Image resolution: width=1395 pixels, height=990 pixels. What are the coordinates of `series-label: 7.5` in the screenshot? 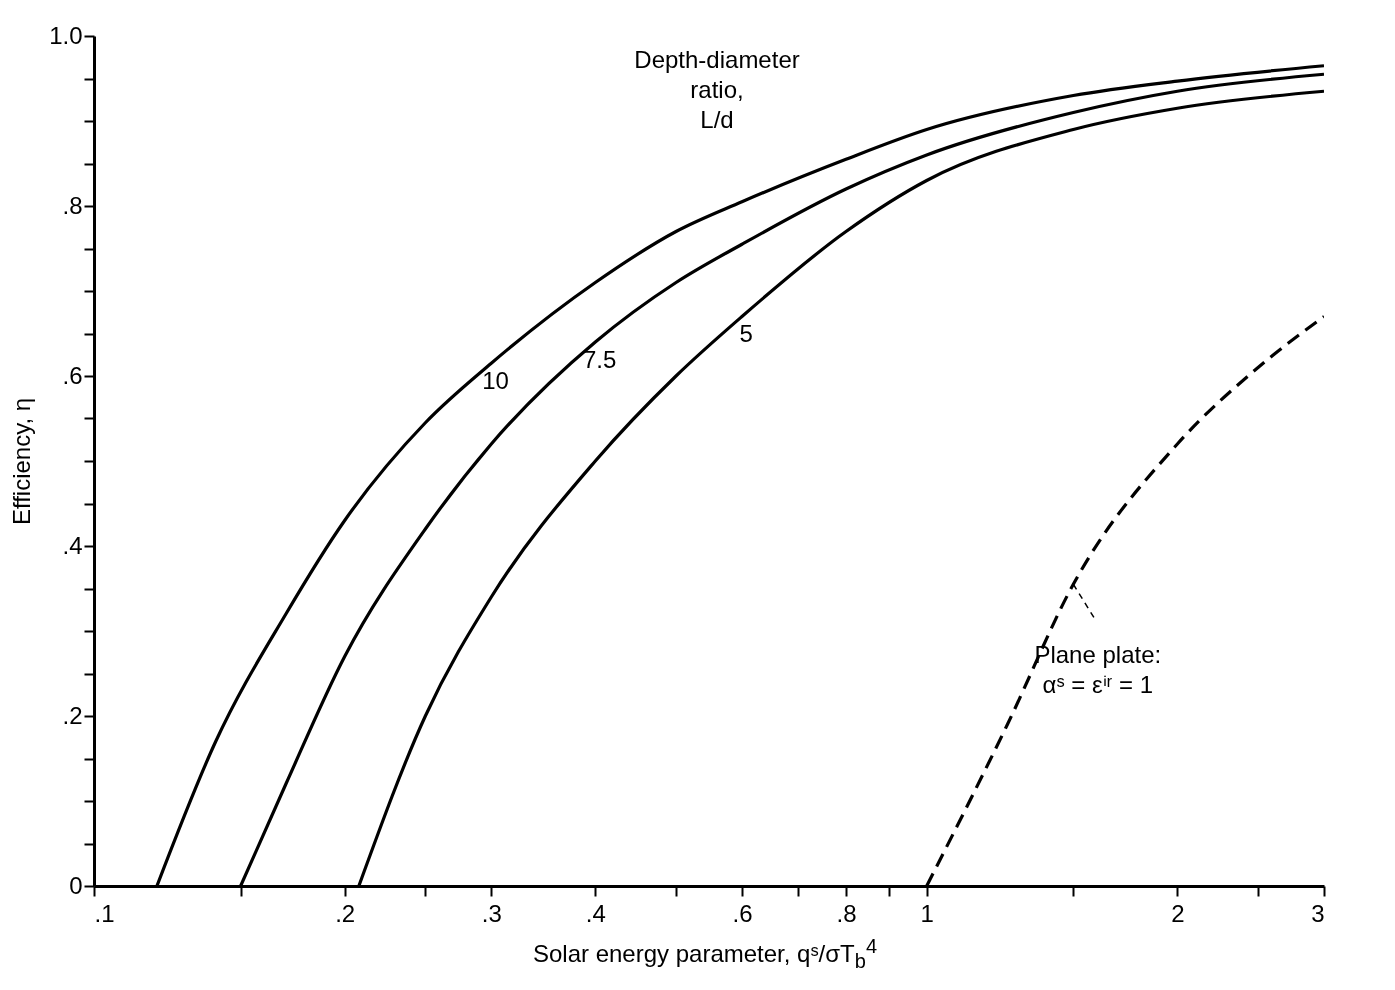 It's located at (599, 359).